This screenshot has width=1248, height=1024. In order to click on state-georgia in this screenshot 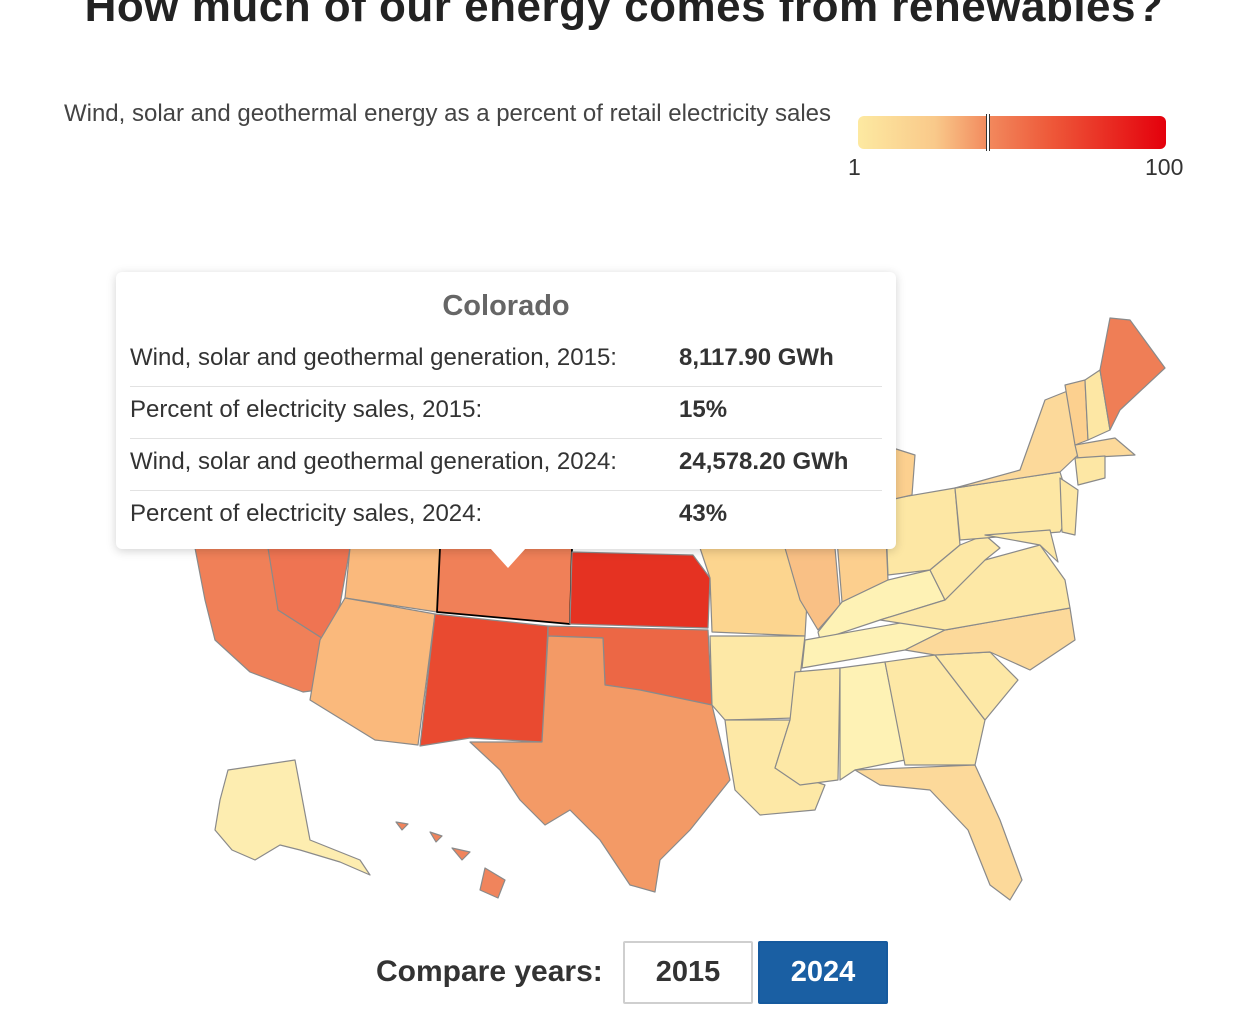, I will do `click(935, 710)`.